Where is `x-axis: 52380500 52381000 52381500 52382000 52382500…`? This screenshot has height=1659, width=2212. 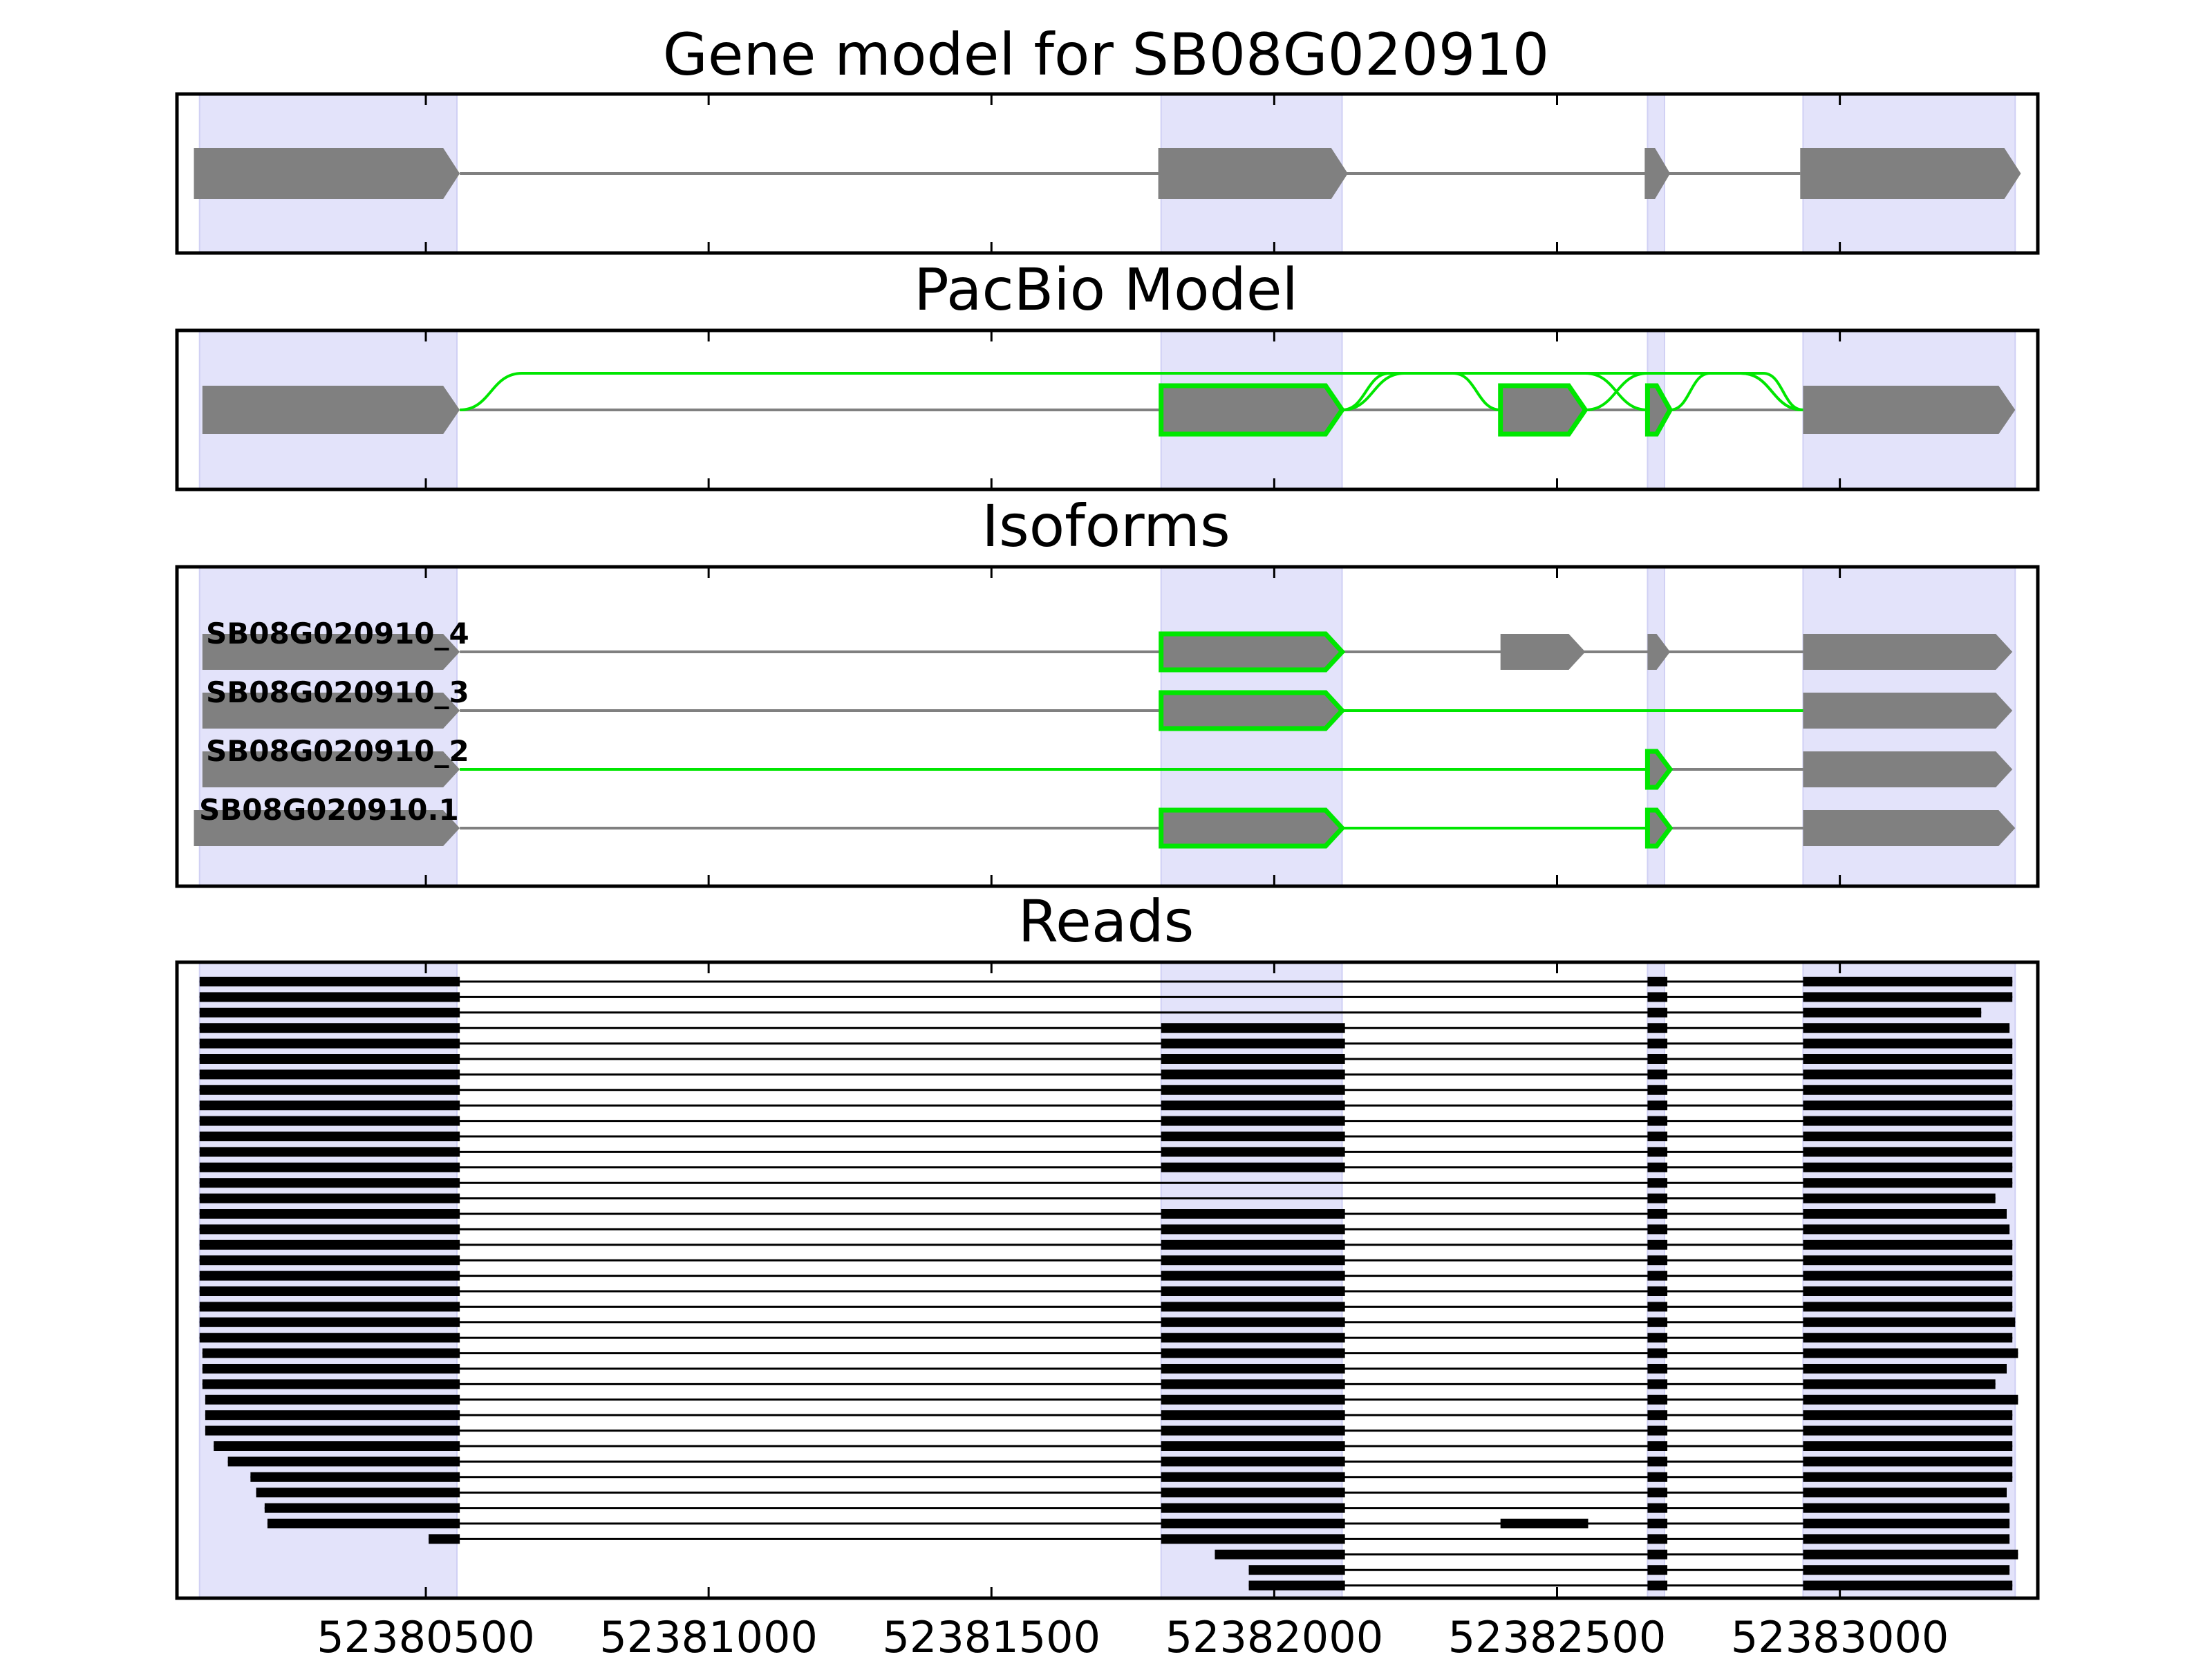
x-axis: 52380500 52381000 52381500 52382000 52382500… is located at coordinates (1133, 1635).